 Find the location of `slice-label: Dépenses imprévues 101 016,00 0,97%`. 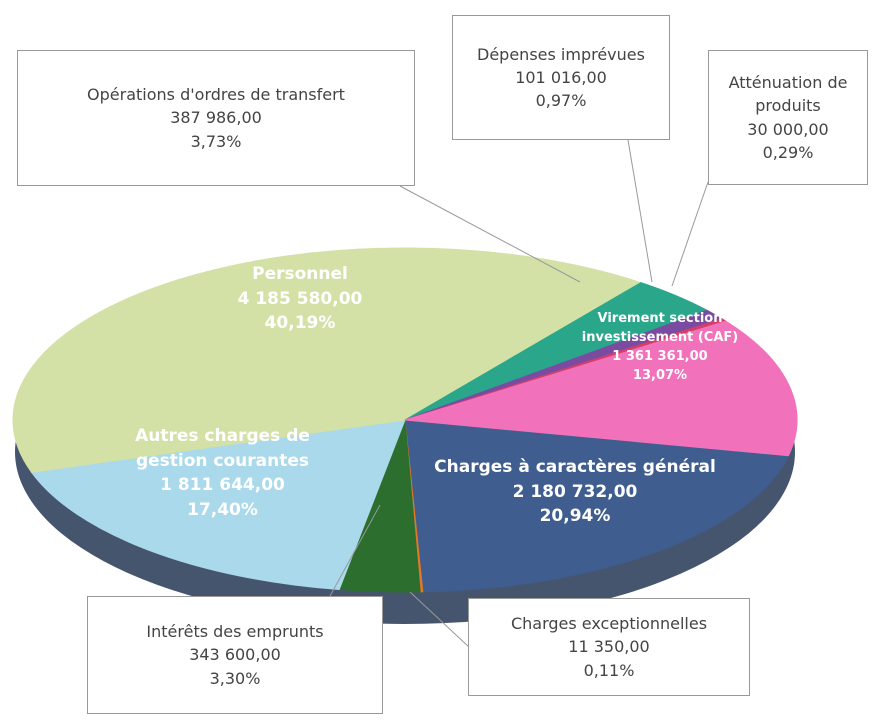

slice-label: Dépenses imprévues 101 016,00 0,97% is located at coordinates (561, 77).